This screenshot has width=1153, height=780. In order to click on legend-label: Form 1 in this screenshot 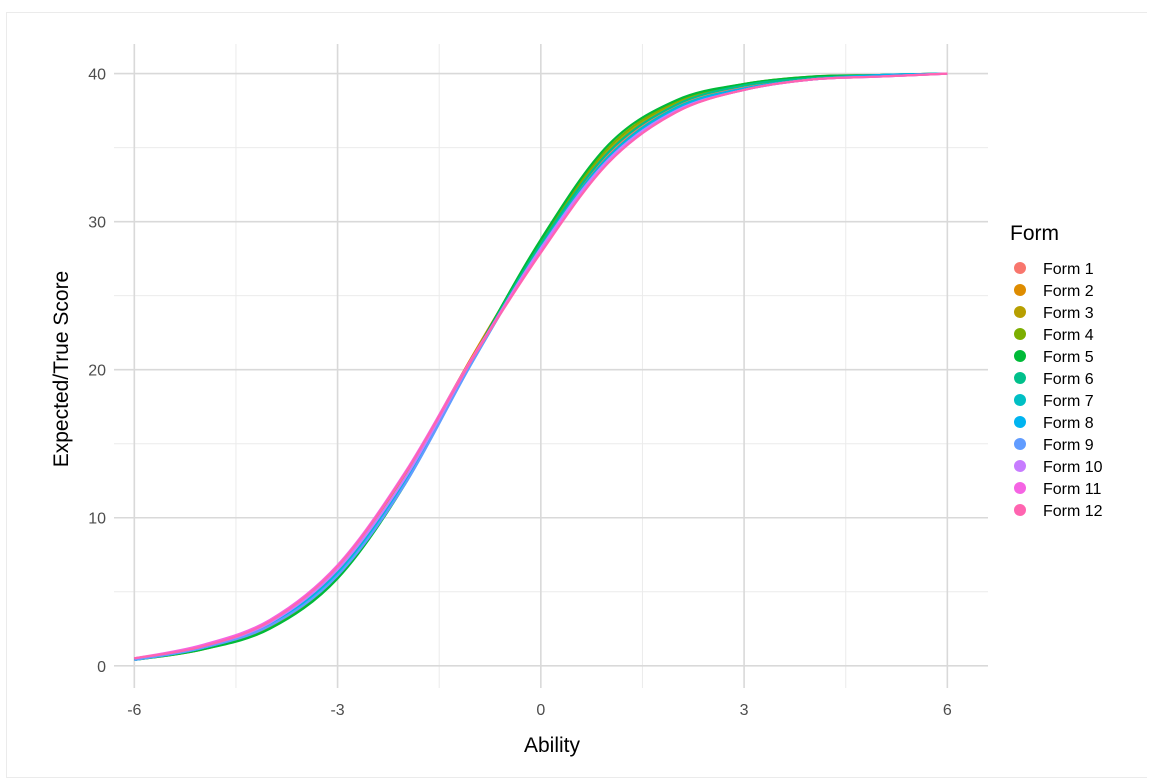, I will do `click(1068, 269)`.